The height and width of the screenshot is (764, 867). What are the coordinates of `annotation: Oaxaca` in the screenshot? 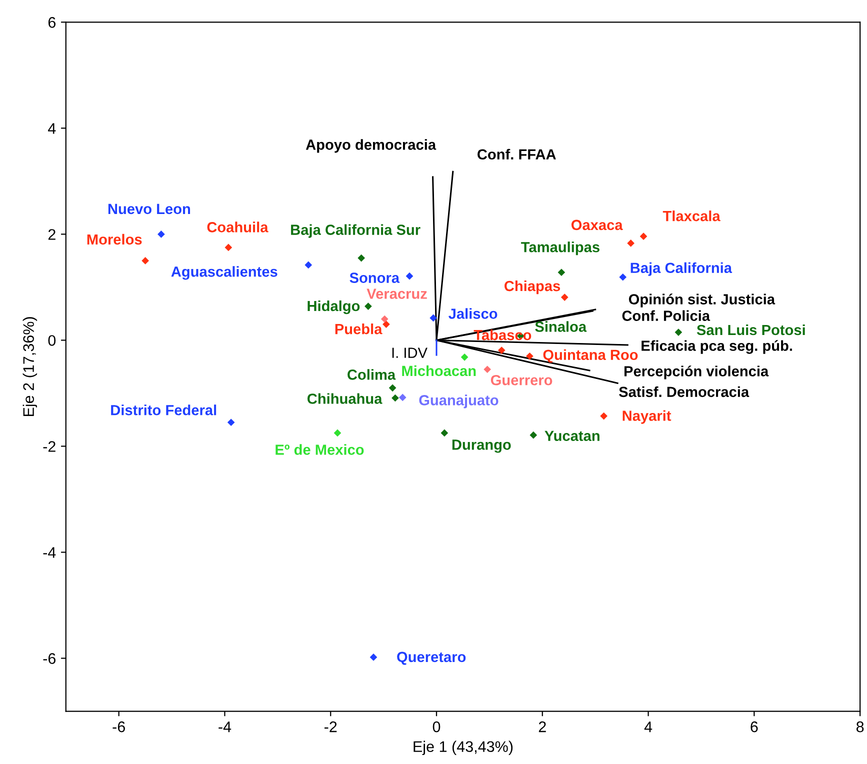 It's located at (597, 225).